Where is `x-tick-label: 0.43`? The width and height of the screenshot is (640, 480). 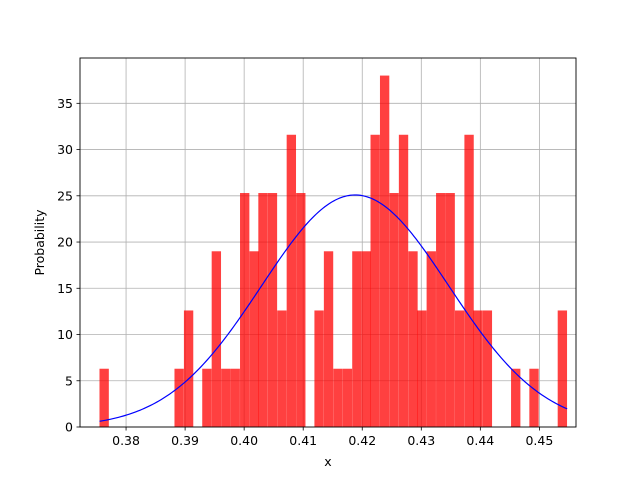
x-tick-label: 0.43 is located at coordinates (421, 440).